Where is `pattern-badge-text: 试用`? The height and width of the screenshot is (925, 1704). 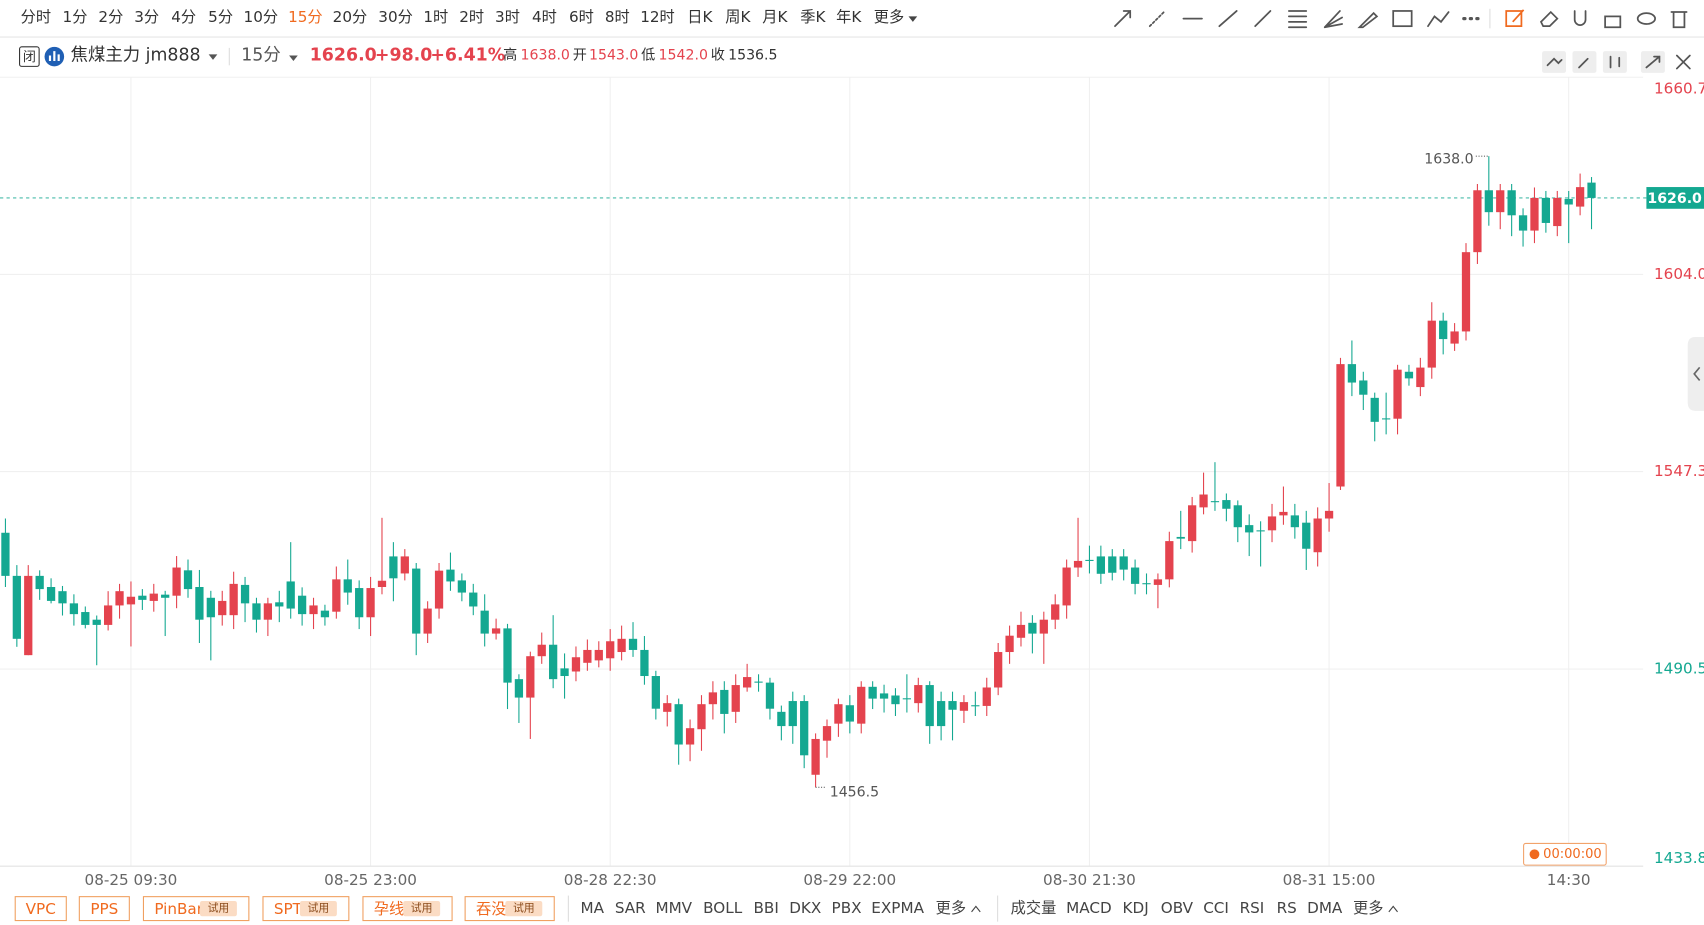
pattern-badge-text: 试用 is located at coordinates (319, 908).